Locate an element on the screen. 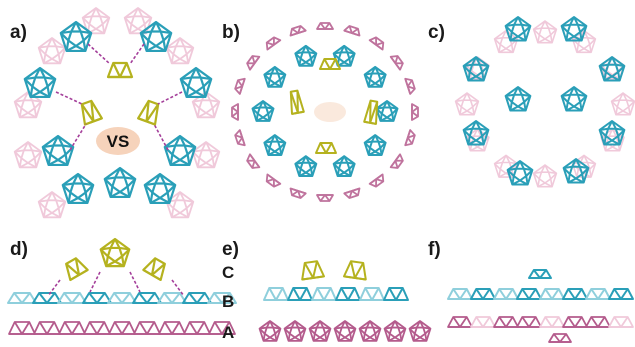  panel-label-e: e) is located at coordinates (230, 249).